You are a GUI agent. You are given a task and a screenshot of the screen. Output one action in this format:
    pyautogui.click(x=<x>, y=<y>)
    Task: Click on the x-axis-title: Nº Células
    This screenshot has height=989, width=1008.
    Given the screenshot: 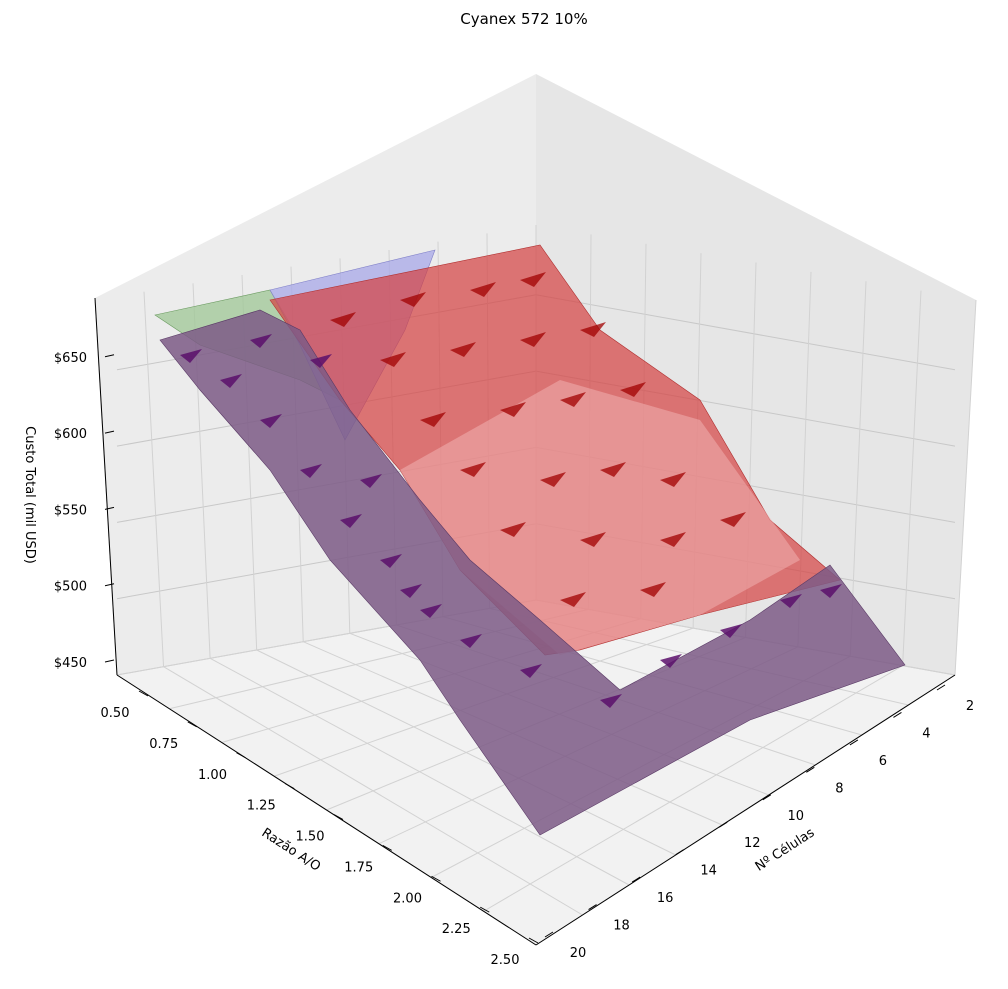 What is the action you would take?
    pyautogui.click(x=785, y=849)
    